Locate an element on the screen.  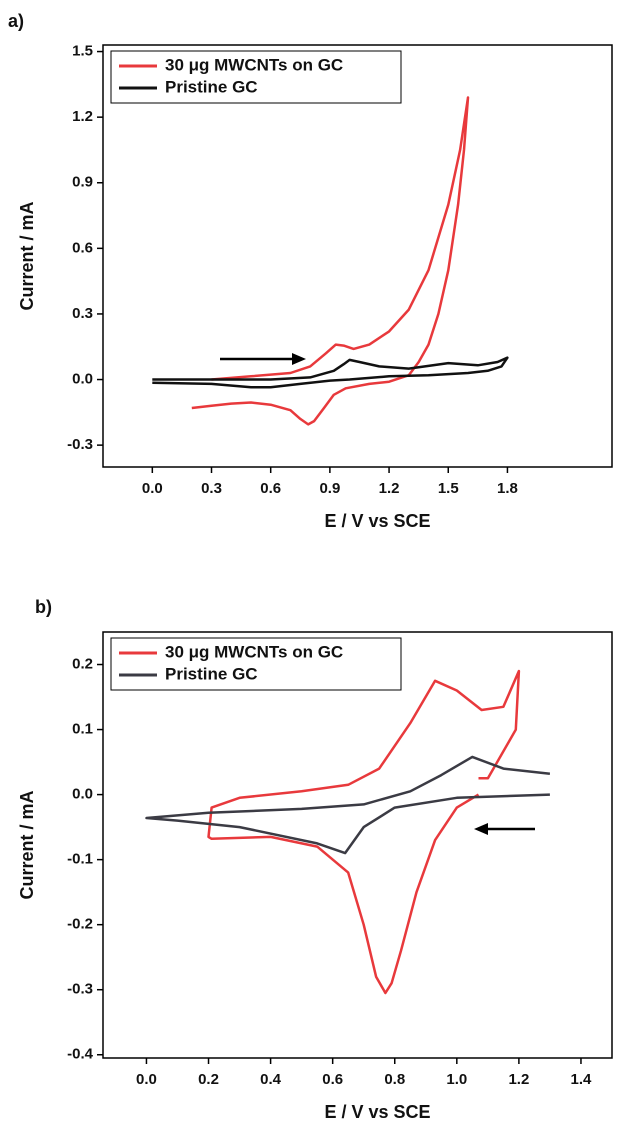
y-tick-label: -0.2 is located at coordinates (80, 924).